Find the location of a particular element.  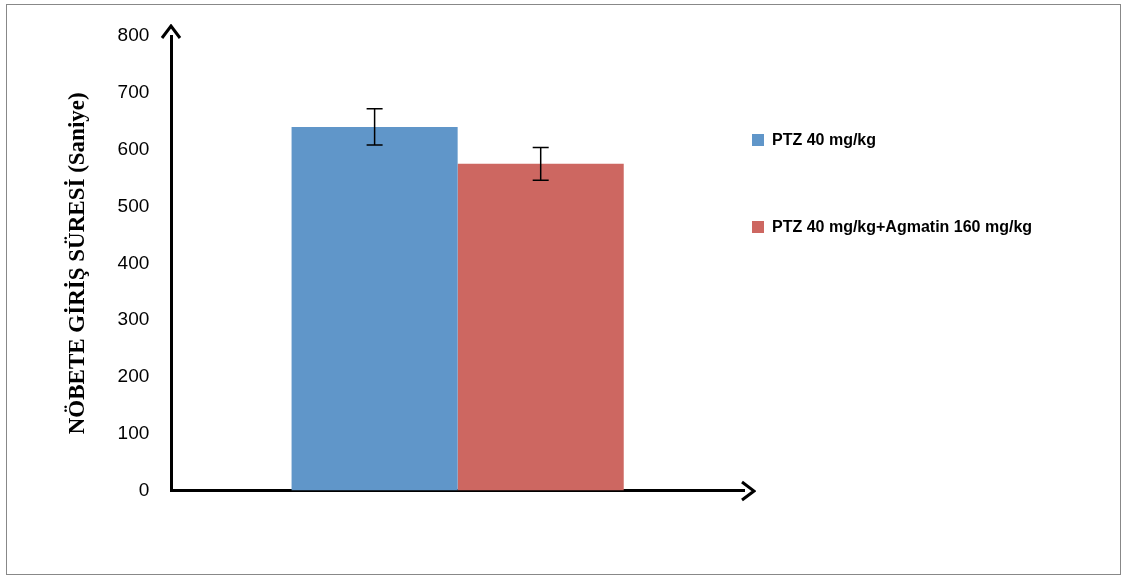

legend-label: PTZ 40 mg/kg+Agmatin 160 mg/kg is located at coordinates (902, 227).